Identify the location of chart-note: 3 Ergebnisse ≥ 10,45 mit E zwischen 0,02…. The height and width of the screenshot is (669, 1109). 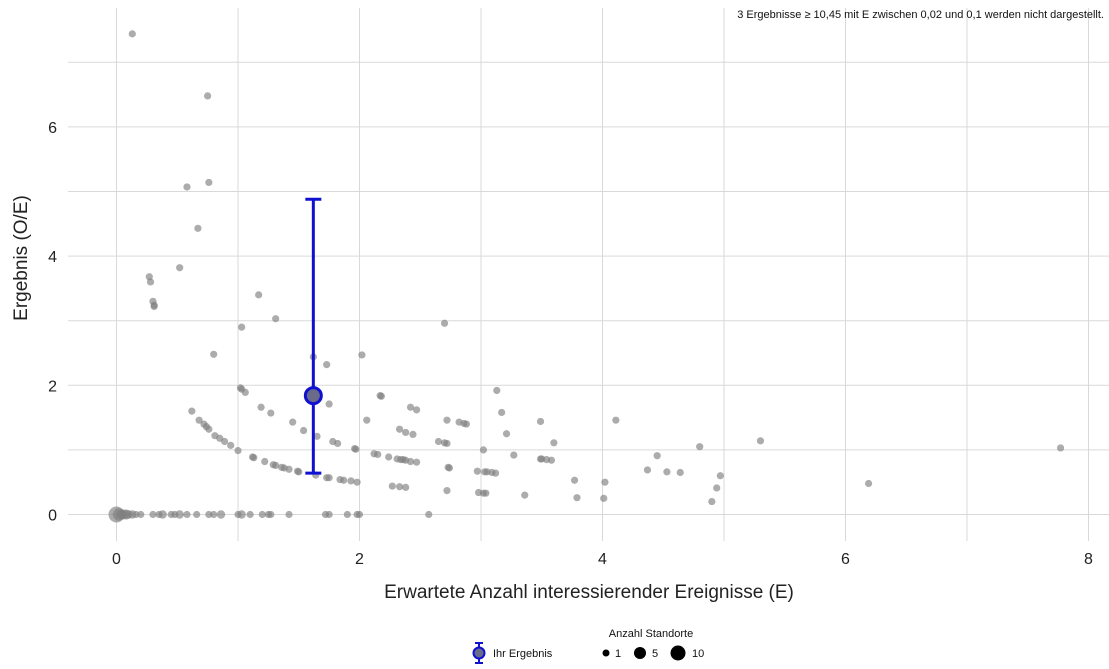
(920, 15).